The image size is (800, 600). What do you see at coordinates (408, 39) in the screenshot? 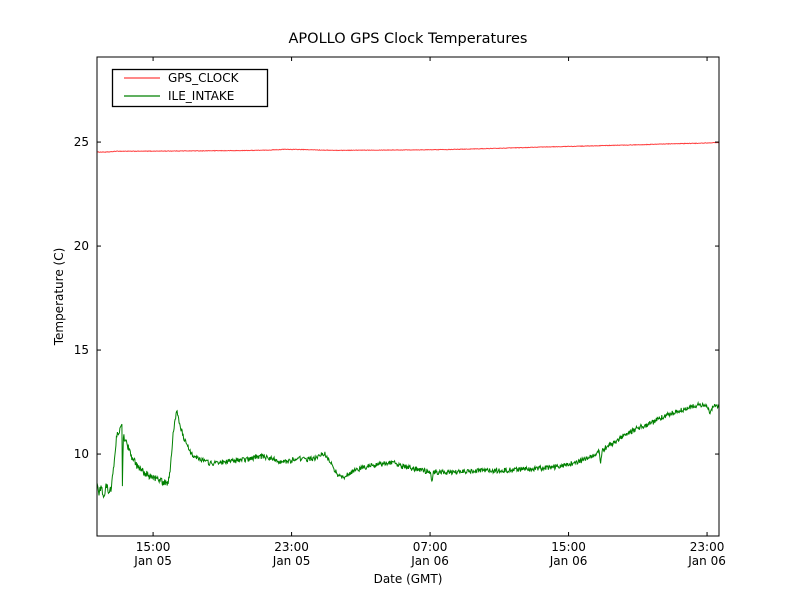
I see `chart-title: APOLLO GPS Clock Temperatures` at bounding box center [408, 39].